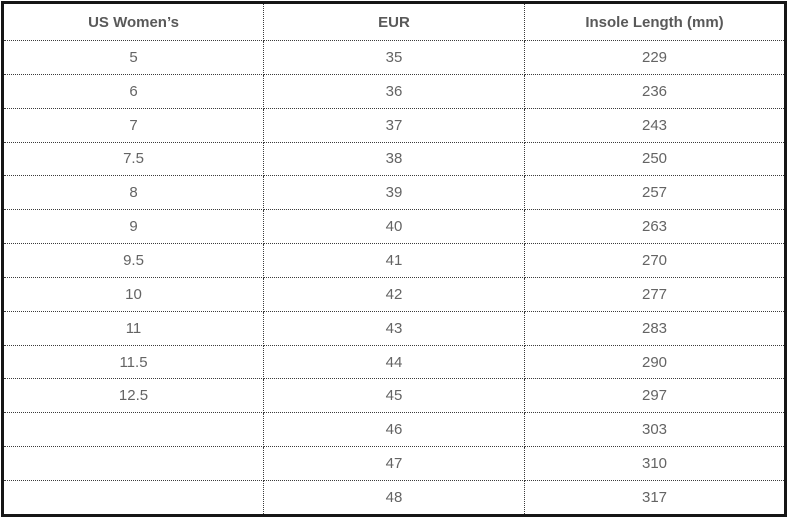 Image resolution: width=788 pixels, height=519 pixels. I want to click on table-cell-eur: 43, so click(394, 328).